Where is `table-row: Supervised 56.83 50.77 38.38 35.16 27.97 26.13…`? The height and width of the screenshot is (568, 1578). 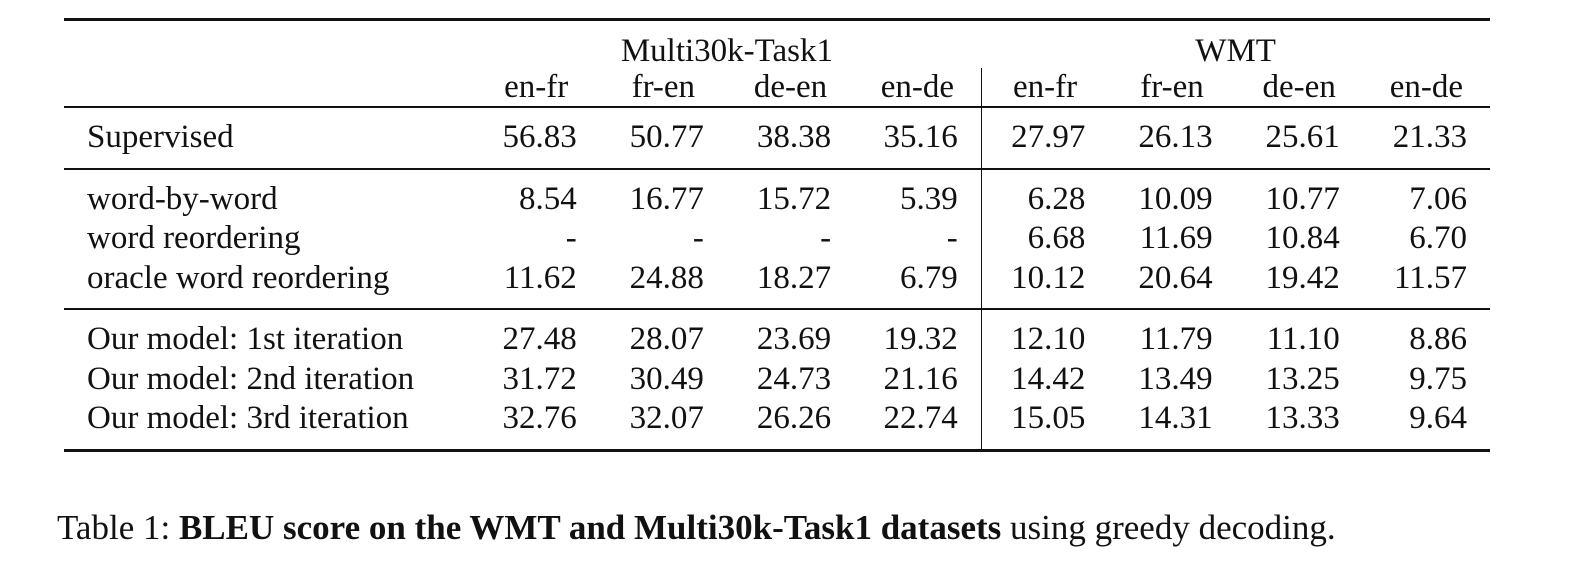 table-row: Supervised 56.83 50.77 38.38 35.16 27.97 26.13… is located at coordinates (777, 138).